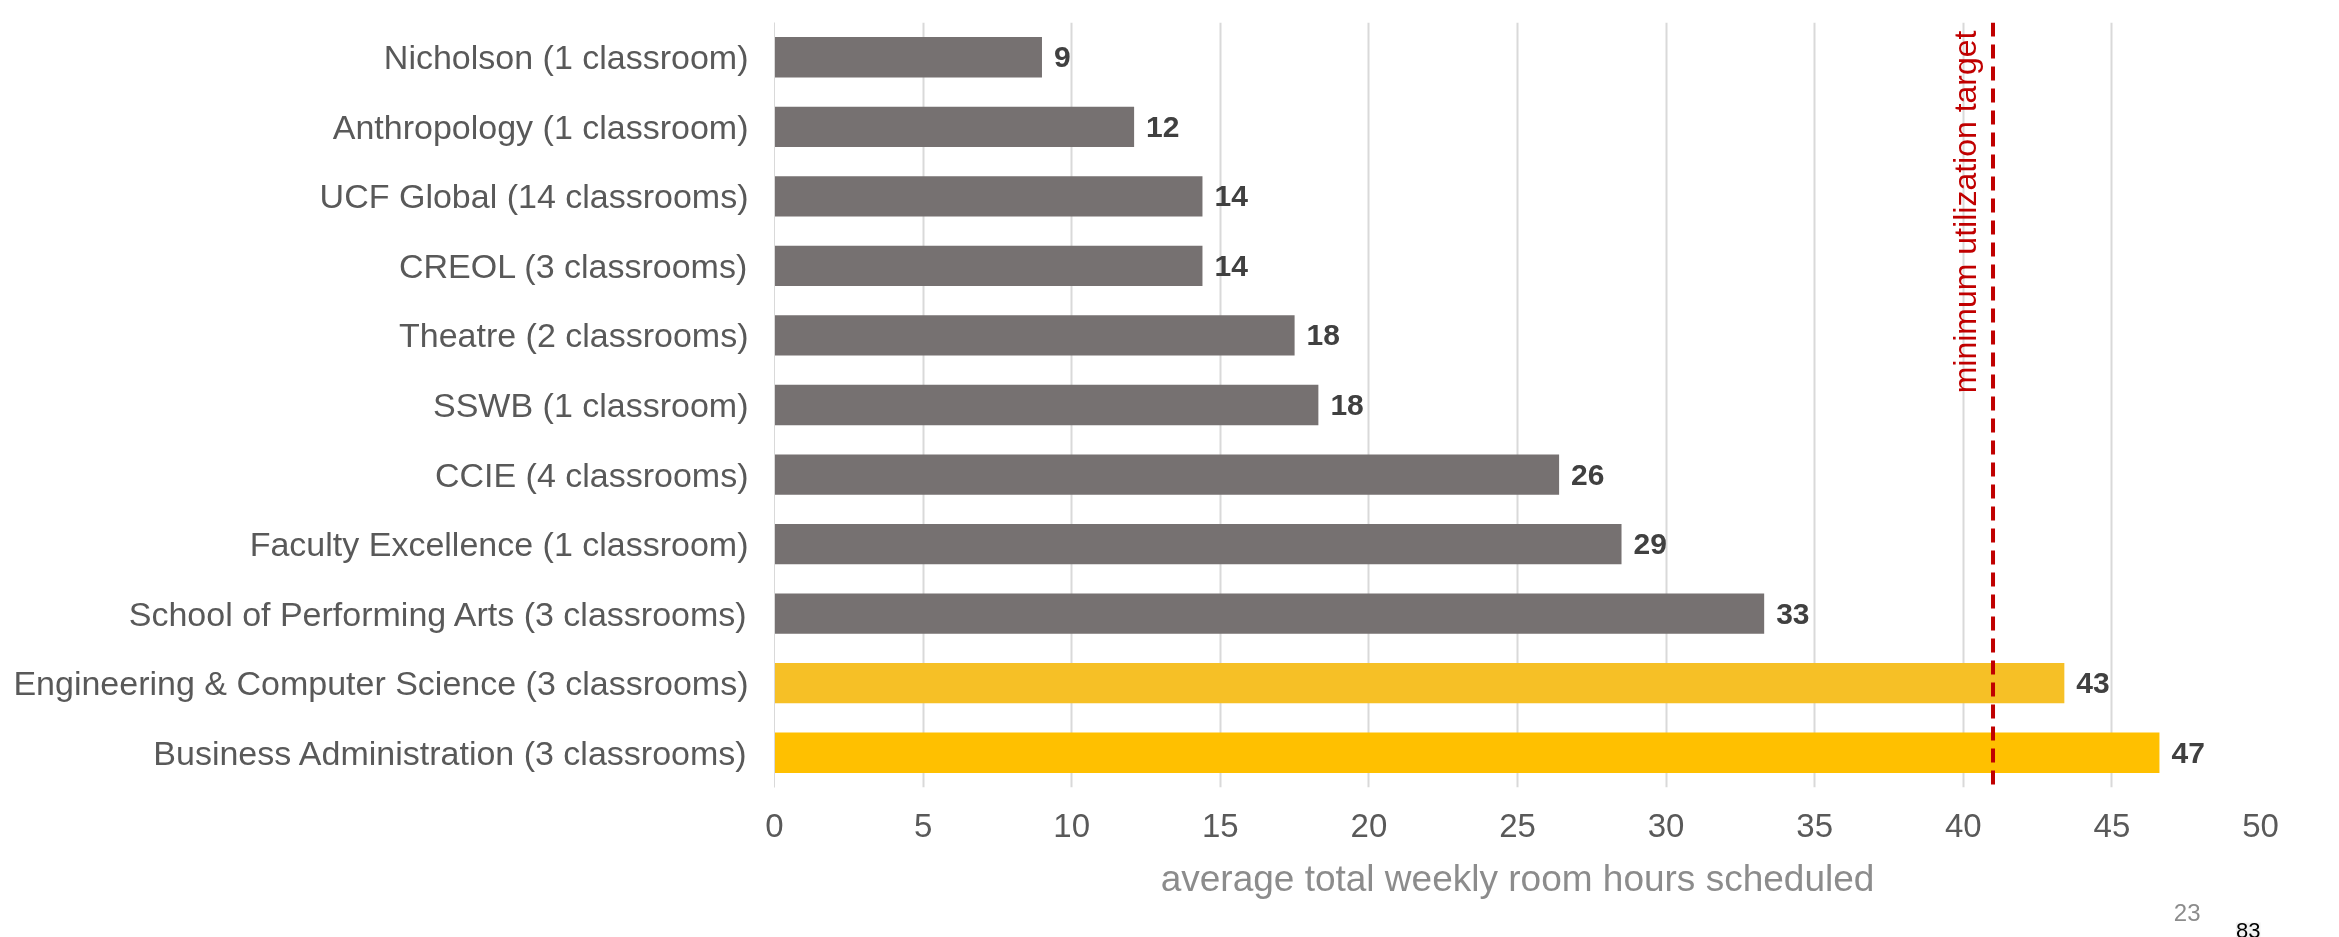  What do you see at coordinates (1517, 878) in the screenshot?
I see `x-axis-title: average total weekly room hours scheduled` at bounding box center [1517, 878].